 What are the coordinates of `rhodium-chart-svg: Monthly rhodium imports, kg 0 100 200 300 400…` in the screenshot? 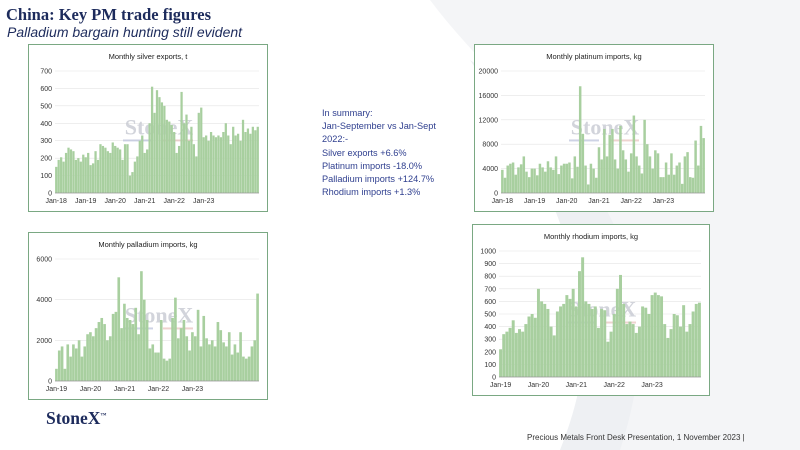 It's located at (590, 310).